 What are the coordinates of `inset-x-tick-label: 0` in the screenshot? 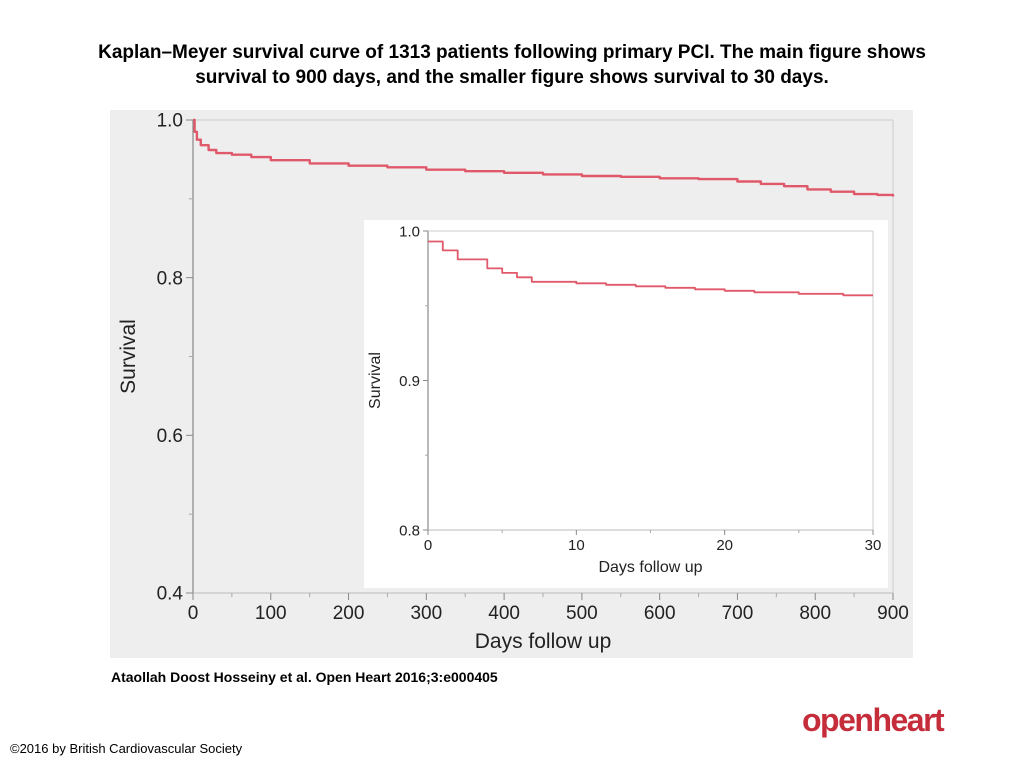 It's located at (428, 545).